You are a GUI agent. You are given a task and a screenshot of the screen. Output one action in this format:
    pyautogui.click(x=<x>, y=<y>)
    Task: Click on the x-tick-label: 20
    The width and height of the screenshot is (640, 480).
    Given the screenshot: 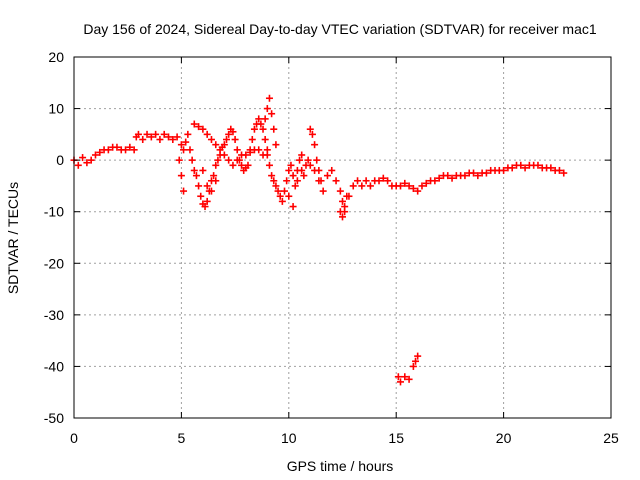 What is the action you would take?
    pyautogui.click(x=504, y=438)
    